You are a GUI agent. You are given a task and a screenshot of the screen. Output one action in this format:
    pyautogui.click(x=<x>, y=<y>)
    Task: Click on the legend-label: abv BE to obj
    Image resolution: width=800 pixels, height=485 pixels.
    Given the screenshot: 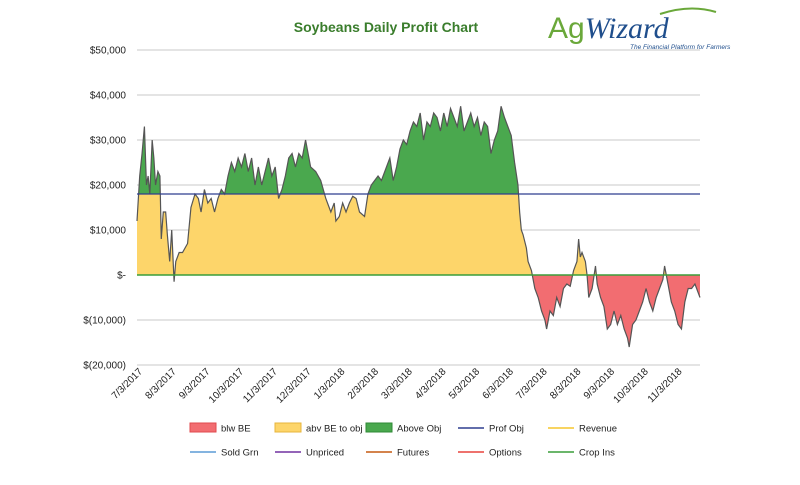 What is the action you would take?
    pyautogui.click(x=334, y=429)
    